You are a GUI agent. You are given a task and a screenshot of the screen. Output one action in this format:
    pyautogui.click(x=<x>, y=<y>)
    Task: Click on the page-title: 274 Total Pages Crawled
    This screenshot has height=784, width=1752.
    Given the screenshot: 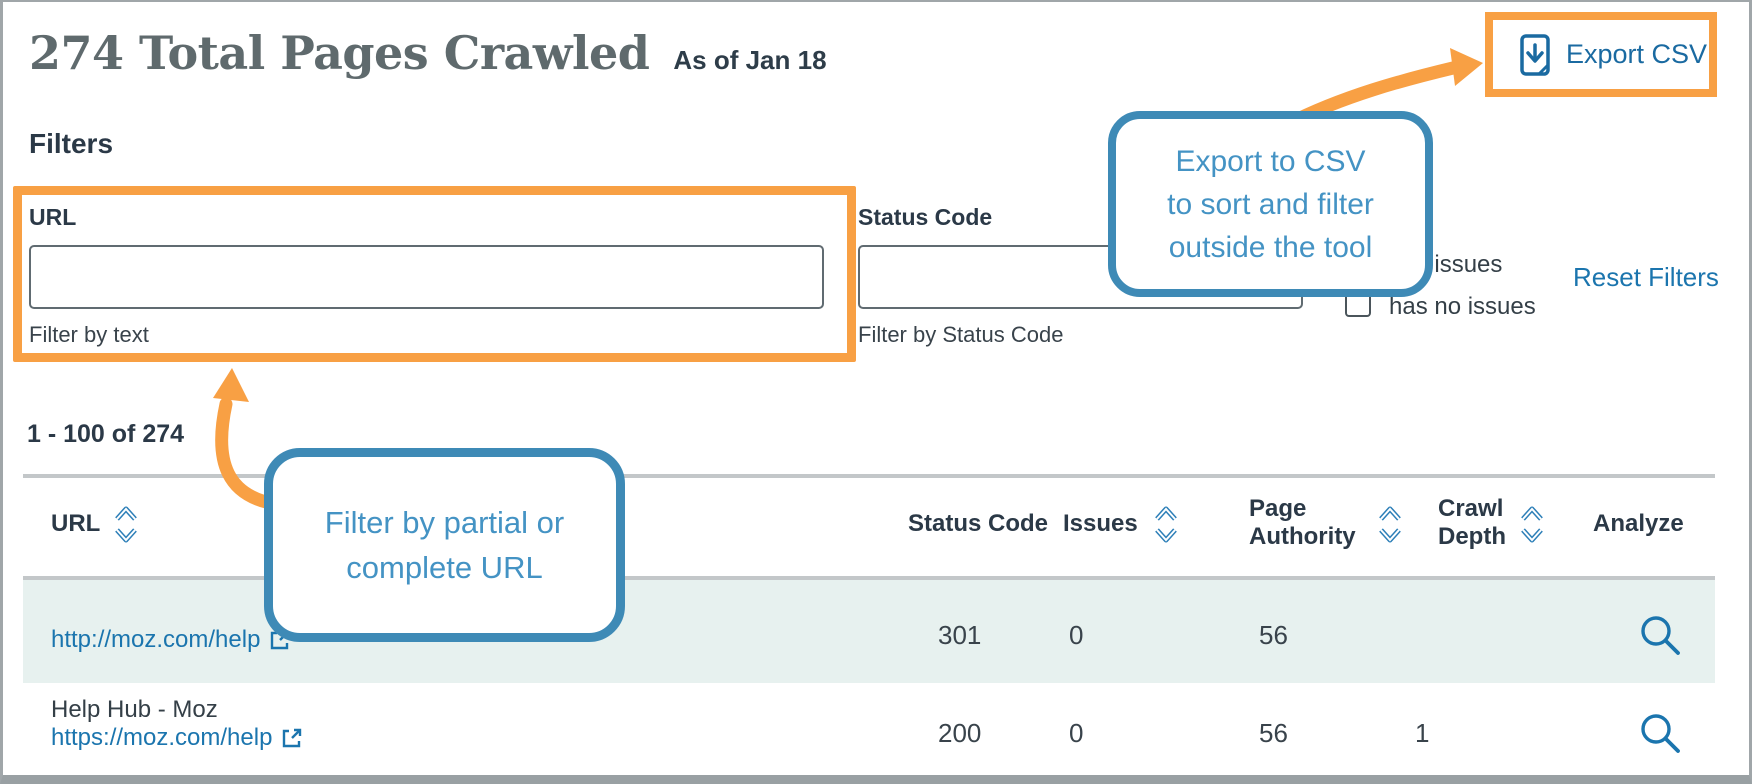 What is the action you would take?
    pyautogui.click(x=339, y=53)
    